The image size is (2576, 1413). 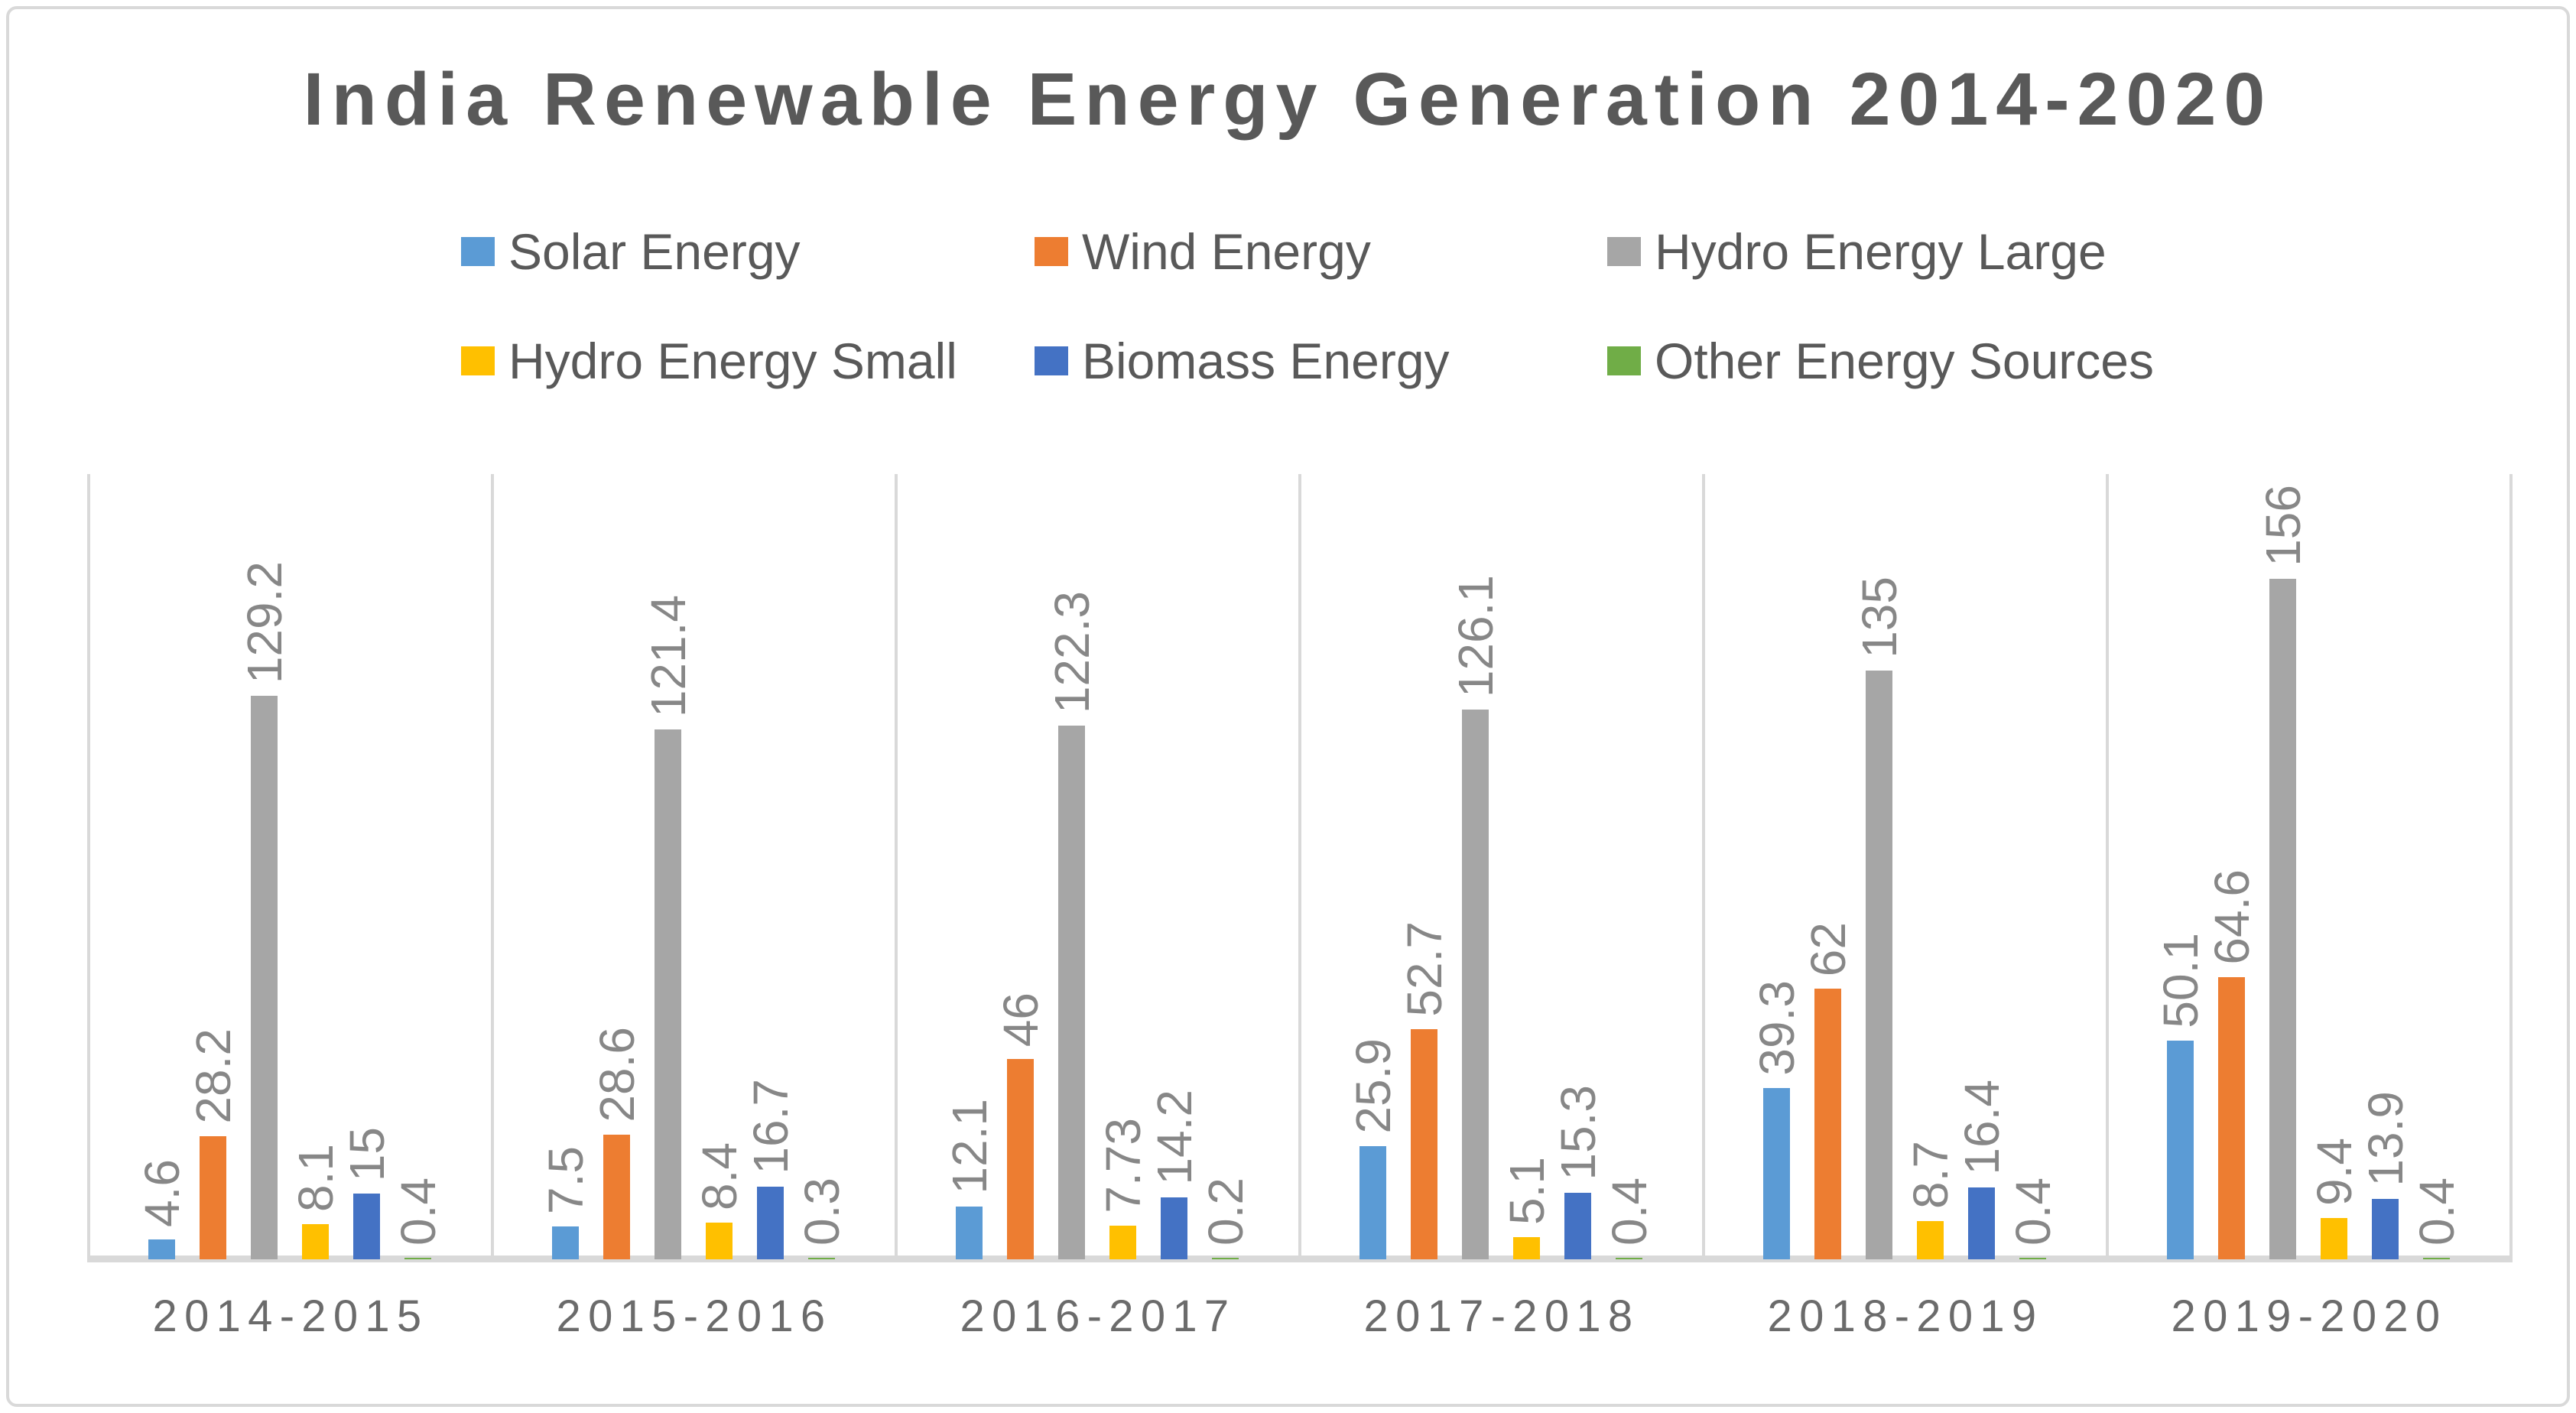 What do you see at coordinates (291, 1316) in the screenshot?
I see `x-axis-category-label: 2014-2015` at bounding box center [291, 1316].